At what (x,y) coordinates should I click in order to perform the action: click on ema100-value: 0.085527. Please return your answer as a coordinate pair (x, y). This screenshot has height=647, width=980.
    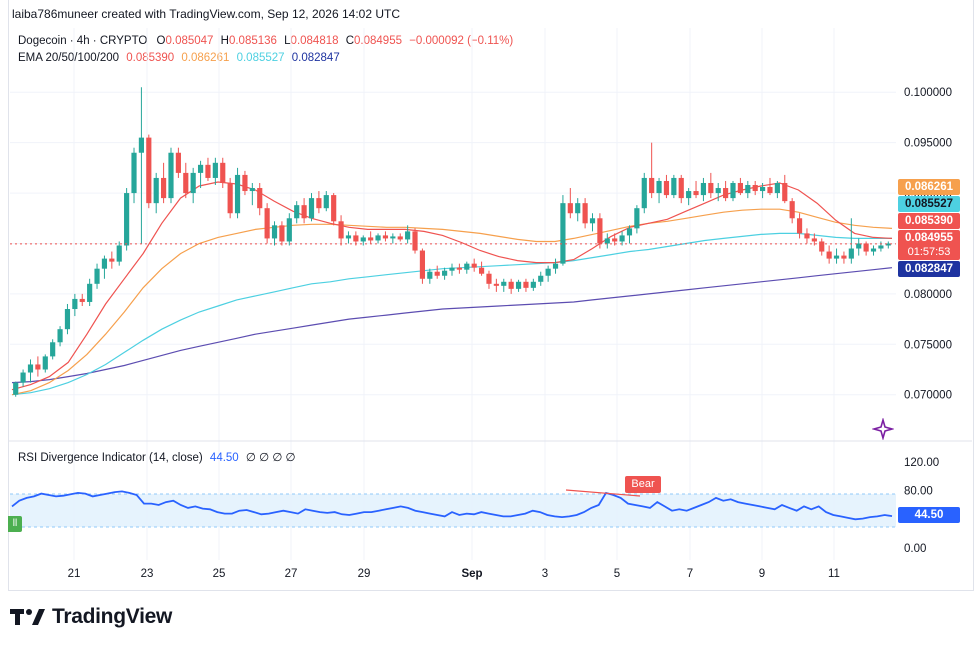
    Looking at the image, I should click on (260, 58).